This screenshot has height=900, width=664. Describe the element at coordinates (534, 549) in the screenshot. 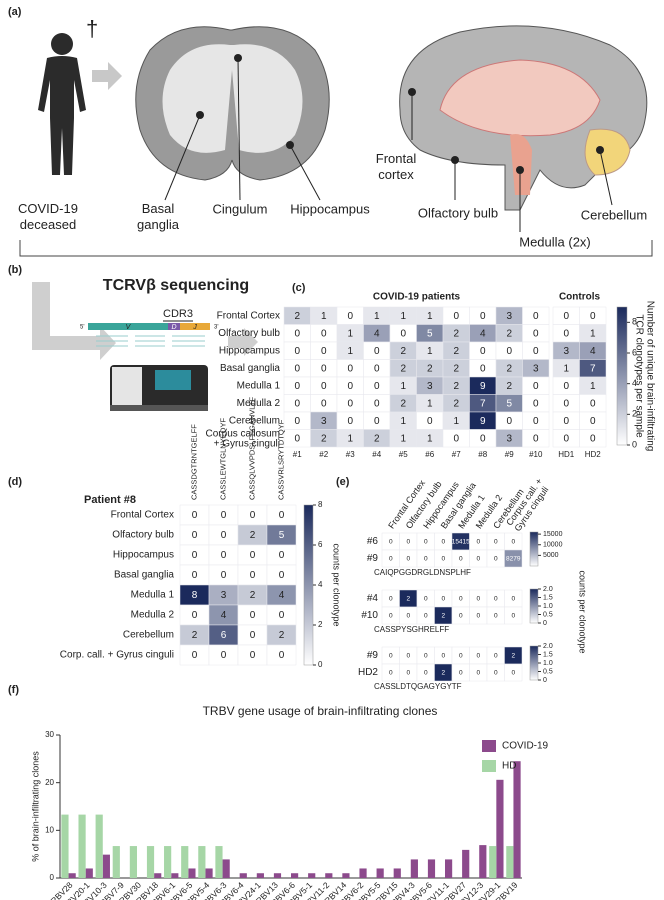

I see `colorbar` at that location.